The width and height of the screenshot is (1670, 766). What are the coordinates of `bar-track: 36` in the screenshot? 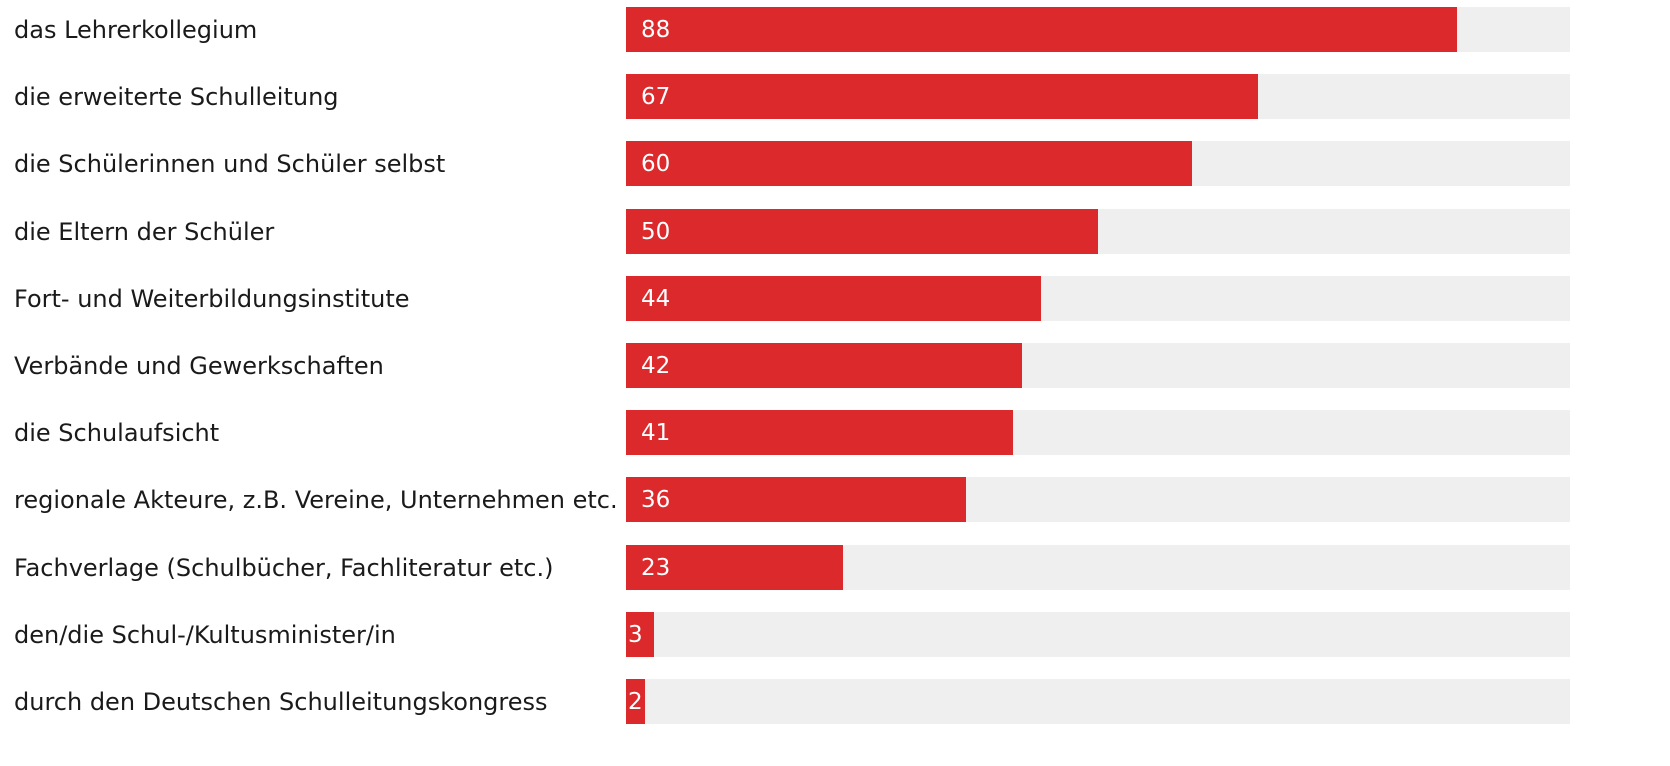 It's located at (1098, 500).